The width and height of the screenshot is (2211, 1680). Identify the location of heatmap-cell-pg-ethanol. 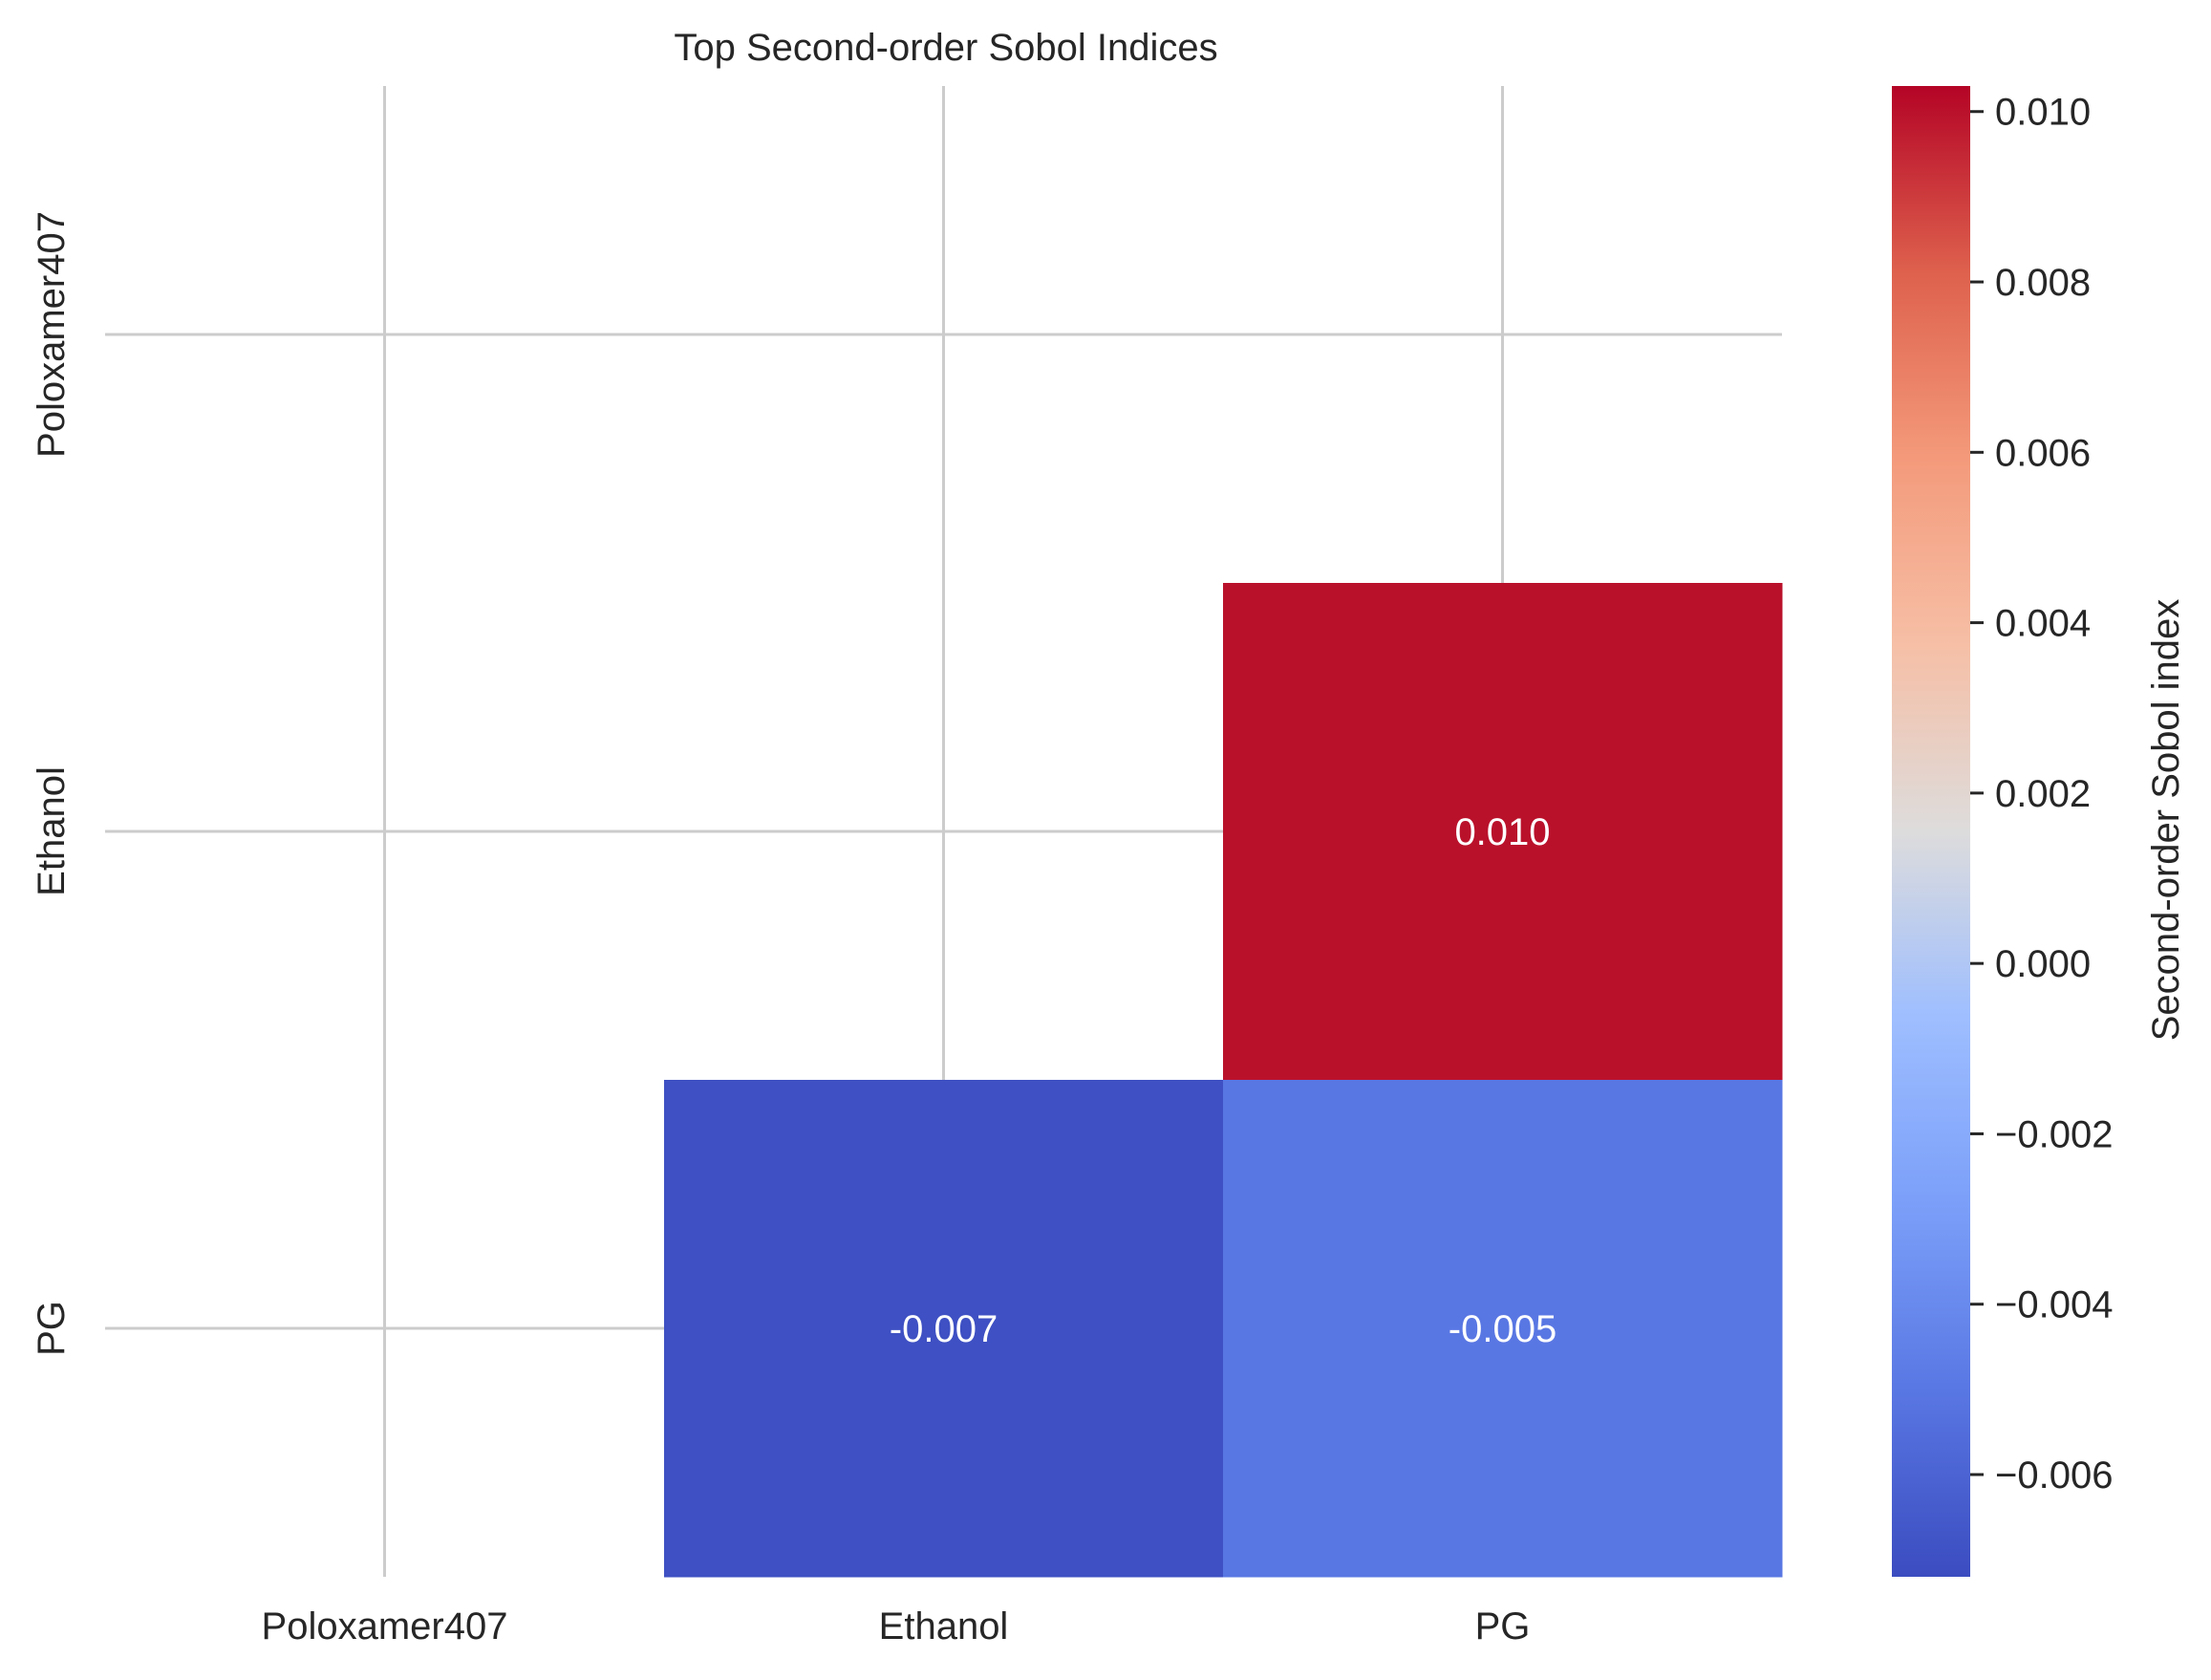
(944, 1329).